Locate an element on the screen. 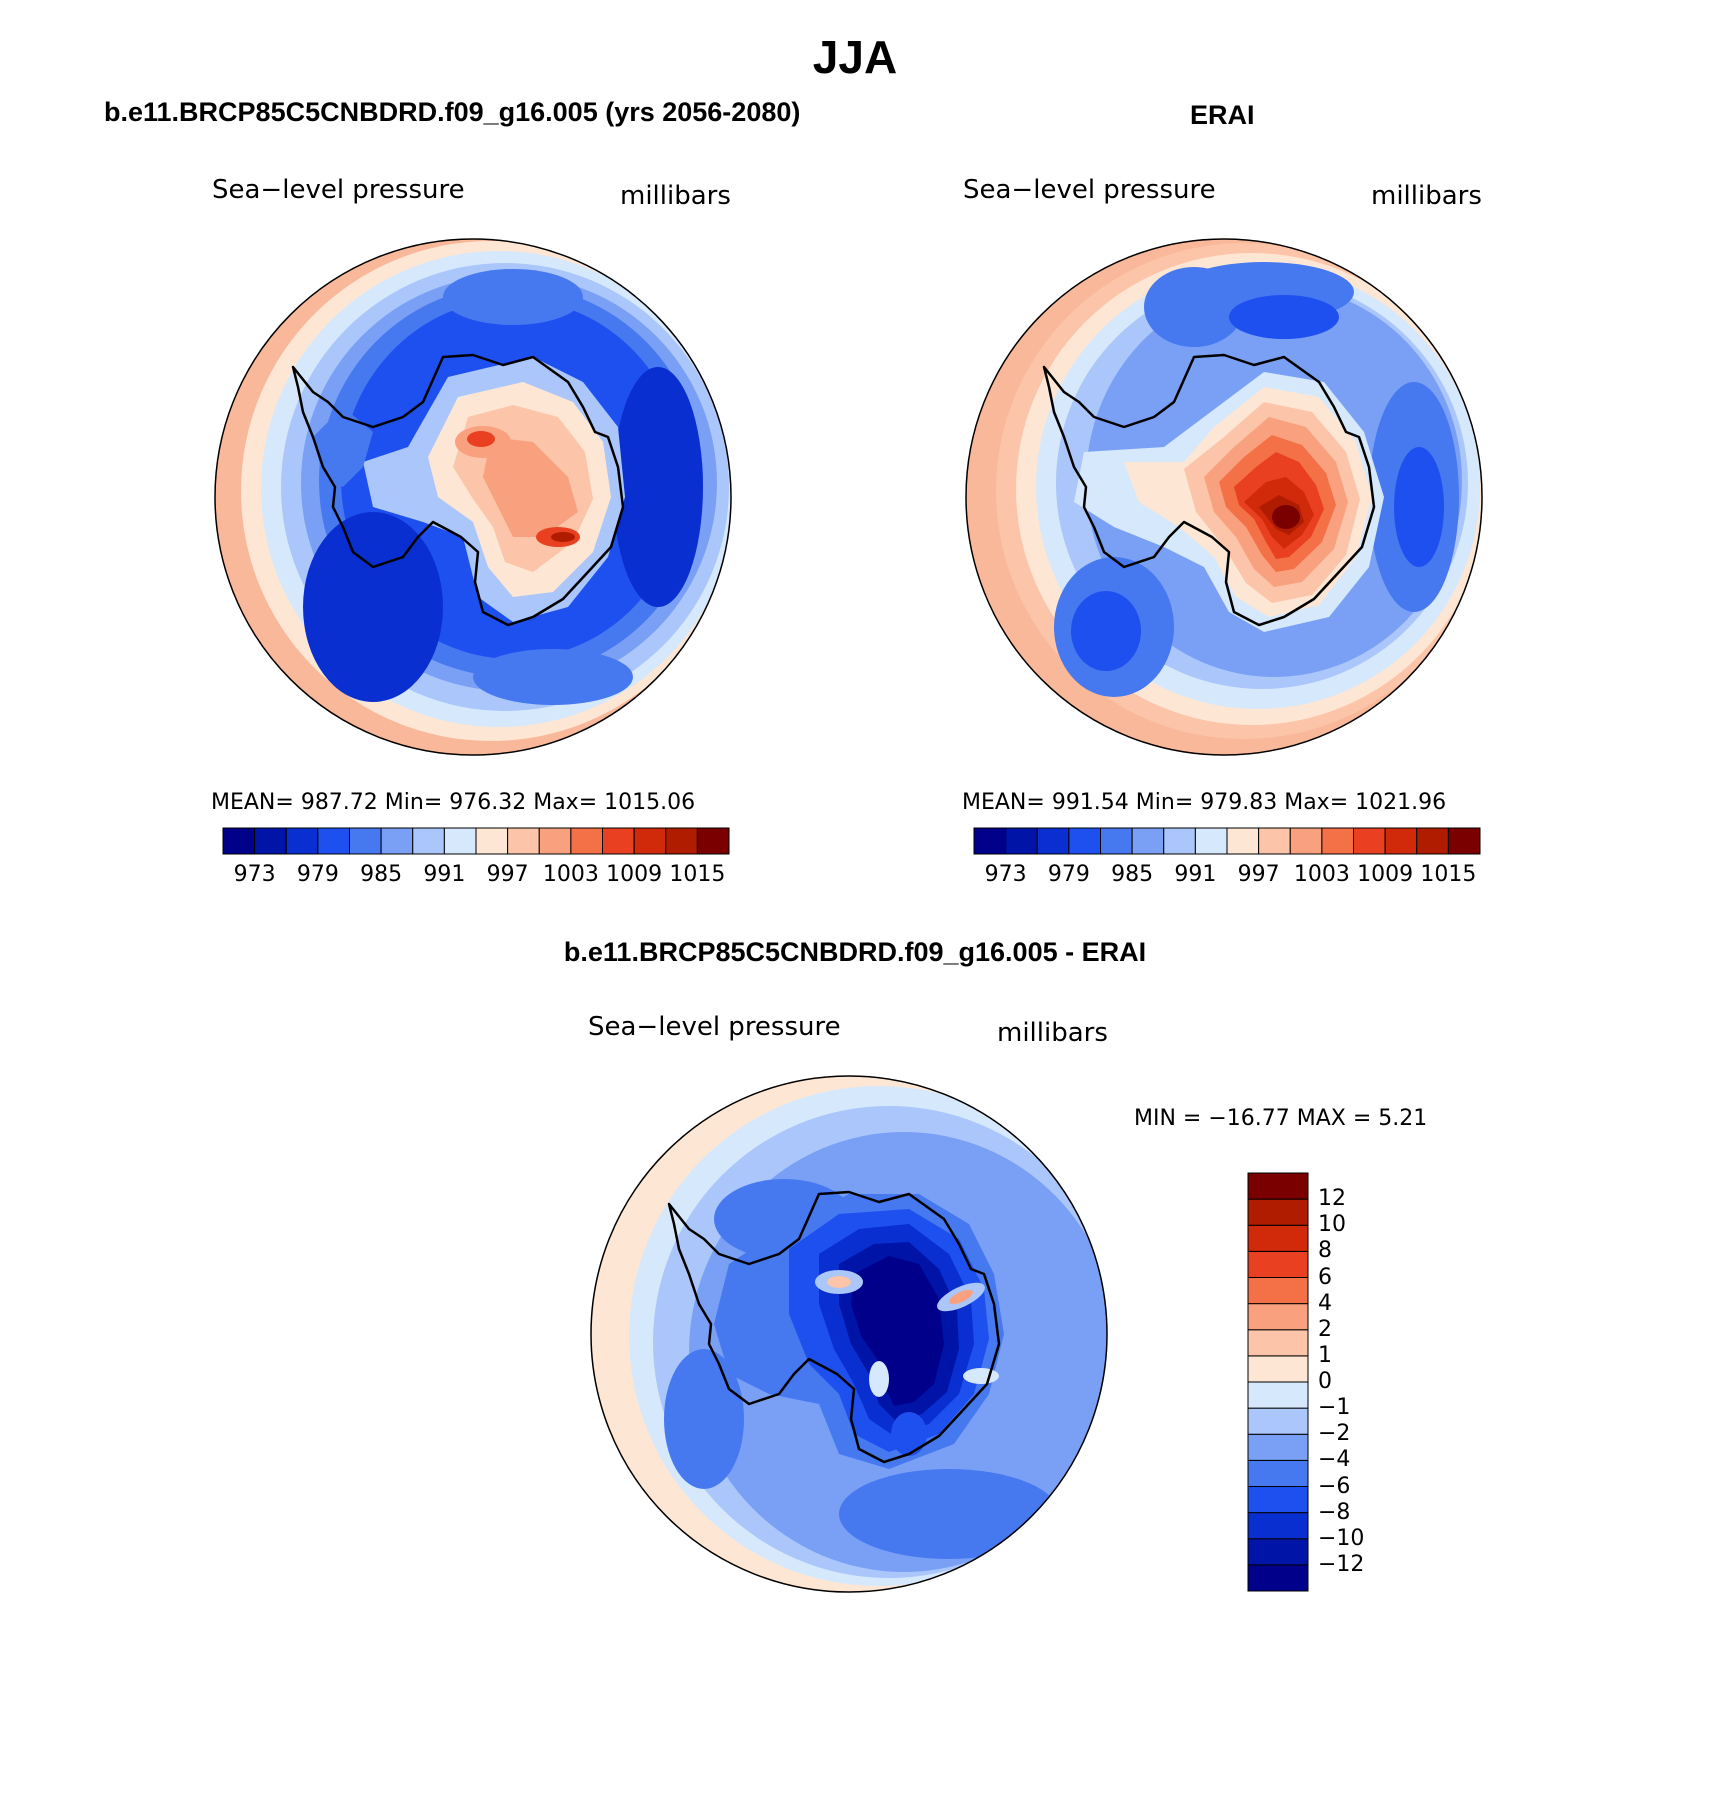 This screenshot has height=1806, width=1710. panel-difference-colorbar-label: 10 is located at coordinates (1332, 1225).